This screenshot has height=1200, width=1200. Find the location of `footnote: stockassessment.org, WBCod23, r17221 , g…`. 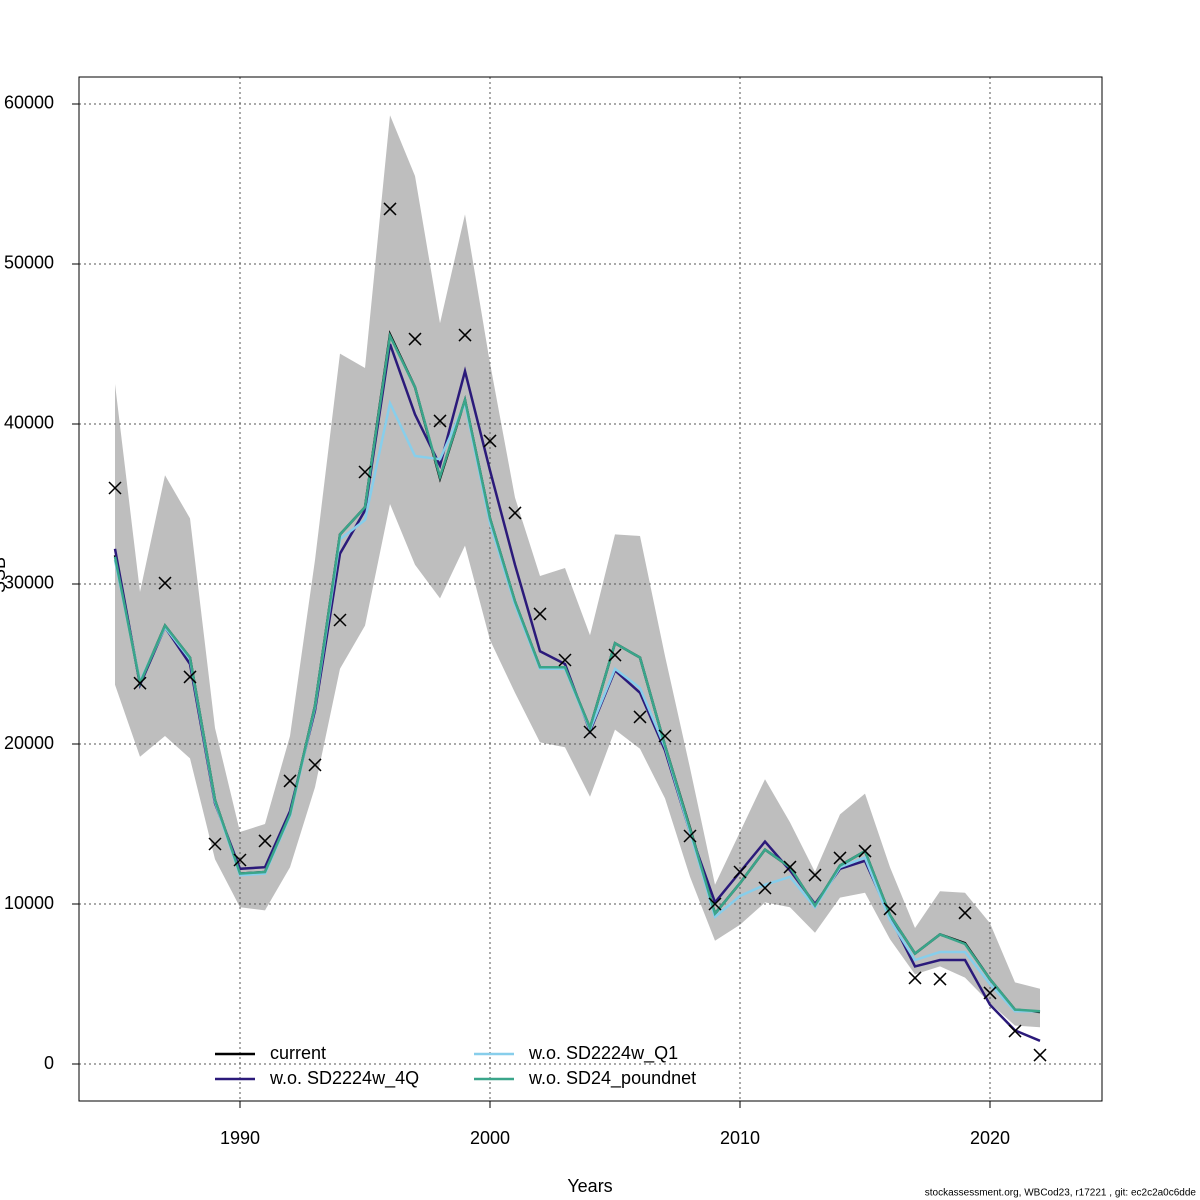

footnote: stockassessment.org, WBCod23, r17221 , g… is located at coordinates (1061, 1193).